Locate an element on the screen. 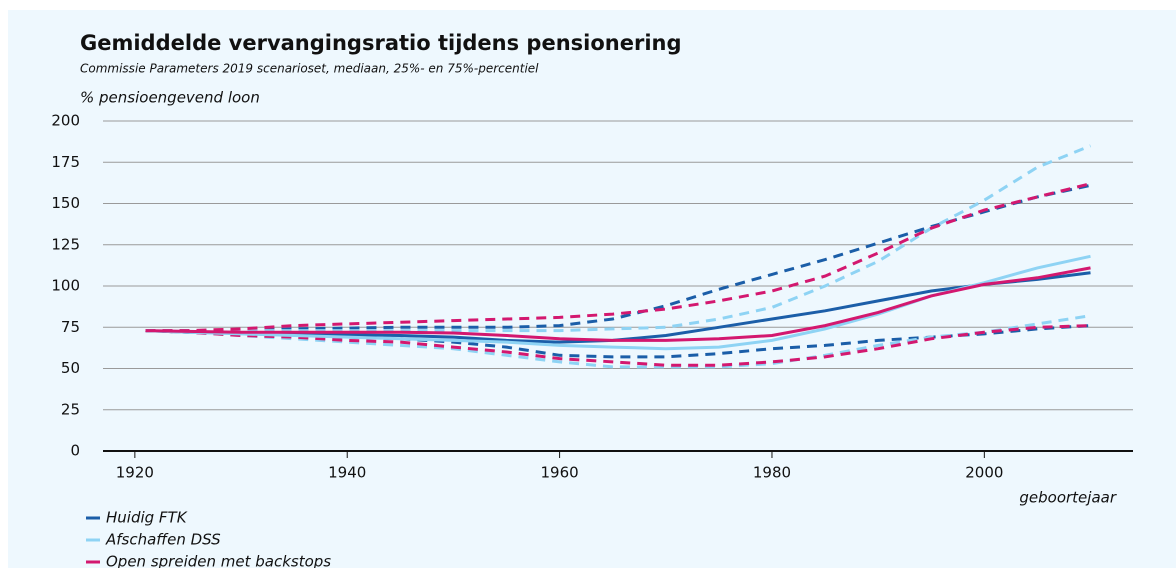 The height and width of the screenshot is (568, 1176). legend-label: Huidig FTK is located at coordinates (147, 518).